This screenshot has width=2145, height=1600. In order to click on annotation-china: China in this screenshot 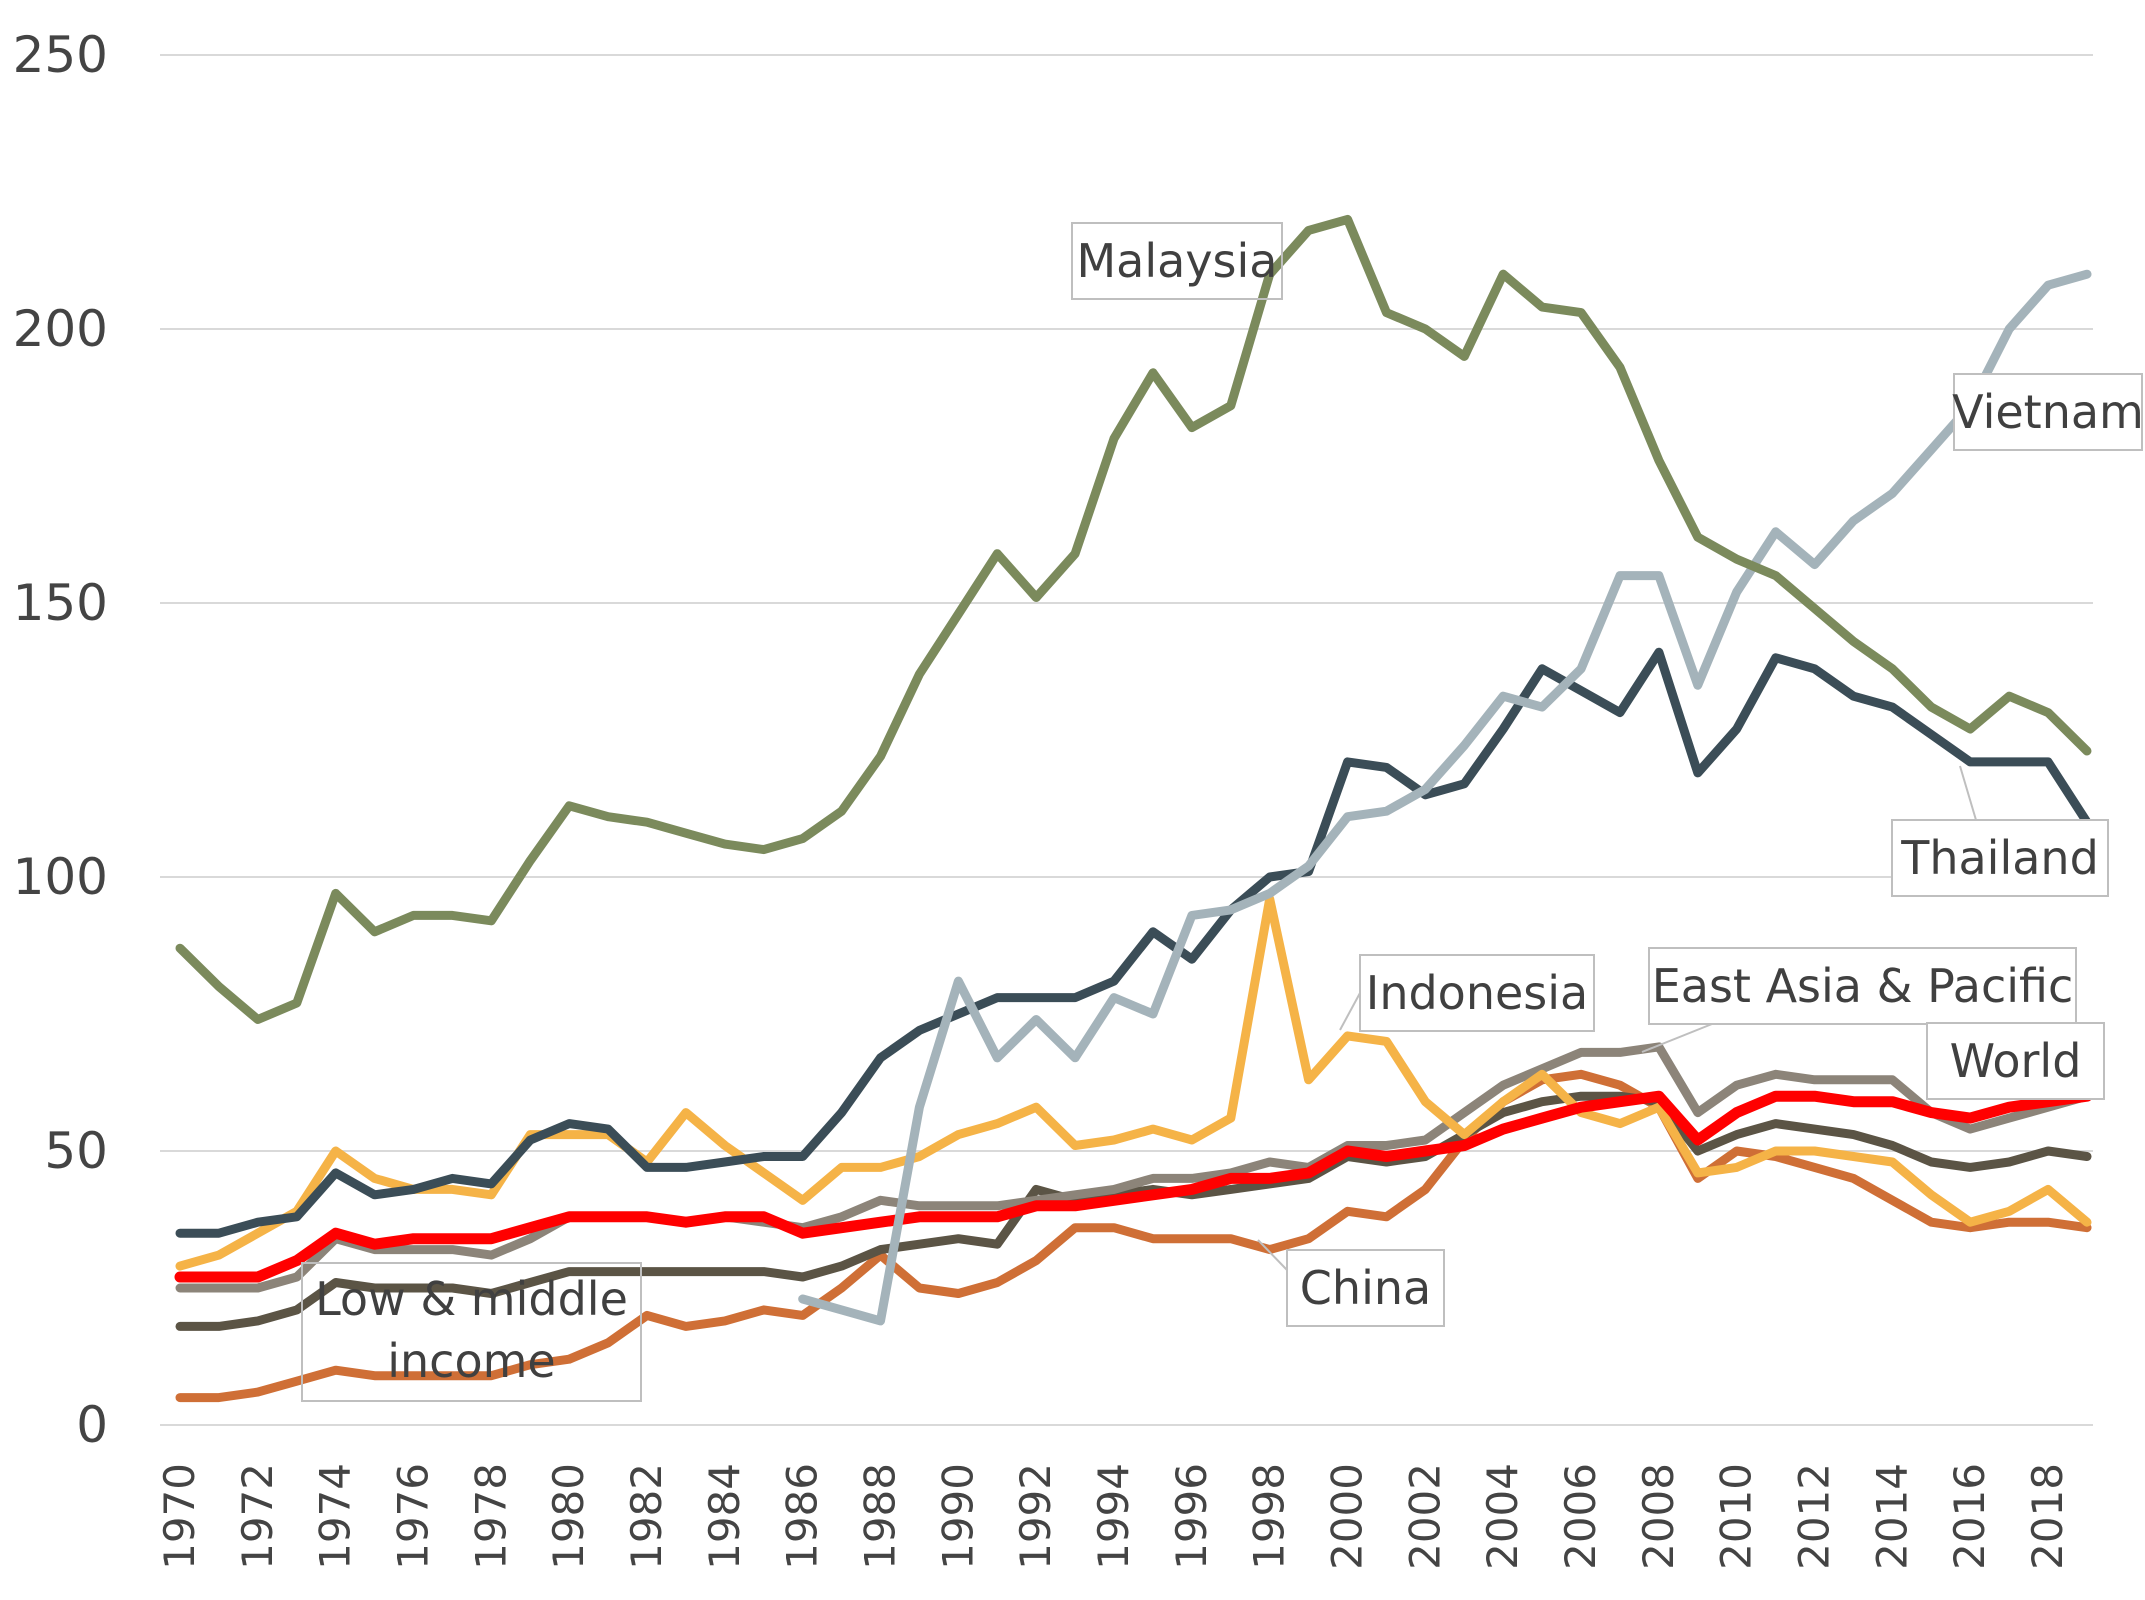, I will do `click(1351, 1283)`.